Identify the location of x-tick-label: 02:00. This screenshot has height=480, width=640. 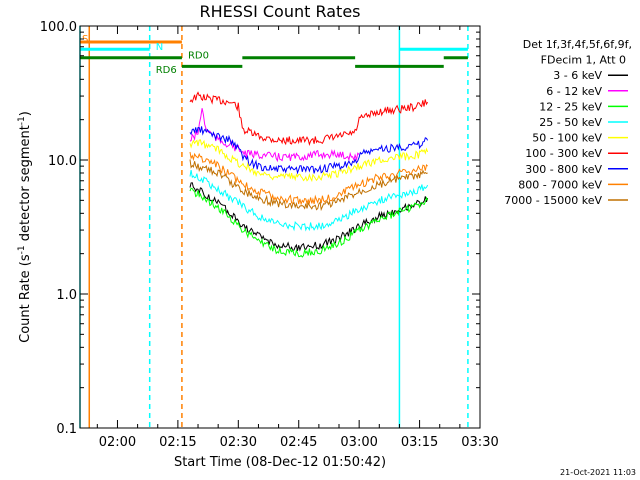
(117, 442).